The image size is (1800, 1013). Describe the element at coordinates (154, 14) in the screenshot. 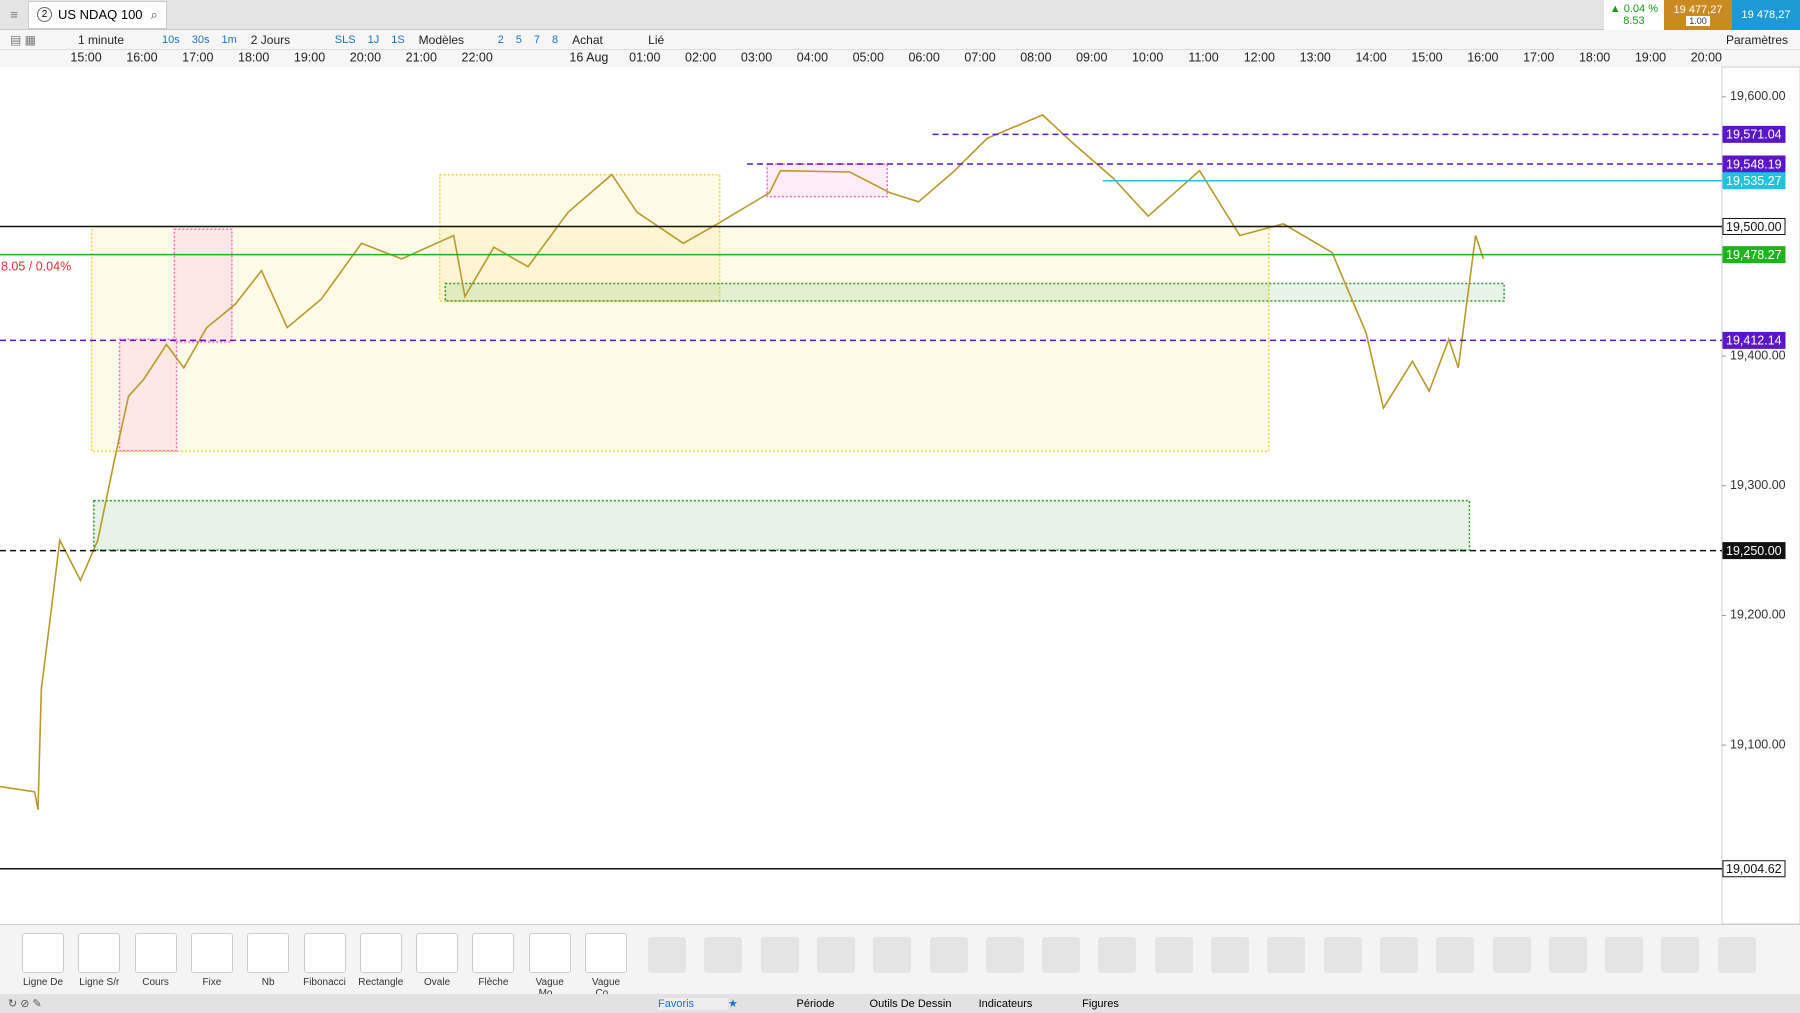

I see `search-icon: ⌕` at that location.